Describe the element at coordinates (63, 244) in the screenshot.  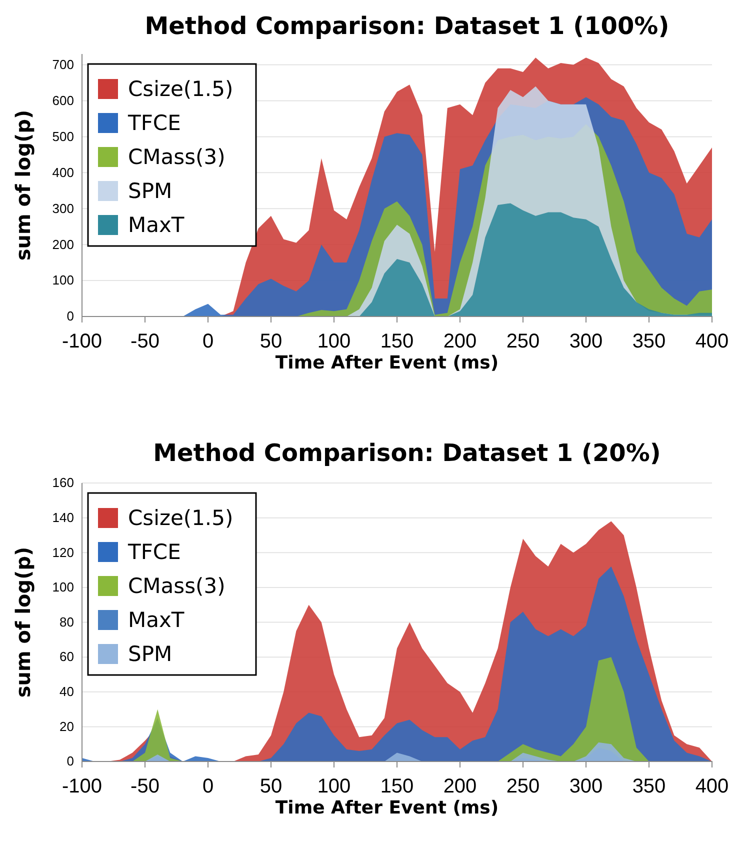
I see `y-tick-label: 200` at that location.